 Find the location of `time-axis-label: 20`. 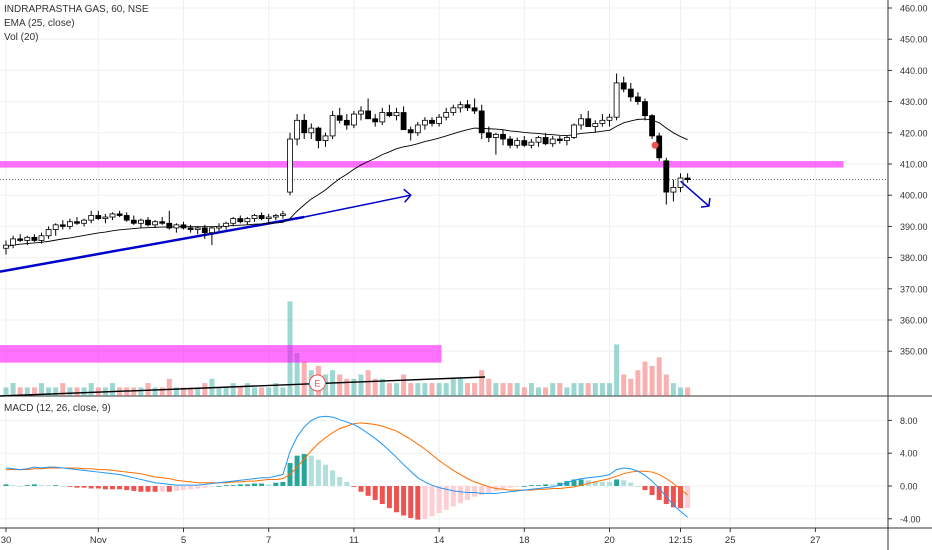

time-axis-label: 20 is located at coordinates (609, 540).